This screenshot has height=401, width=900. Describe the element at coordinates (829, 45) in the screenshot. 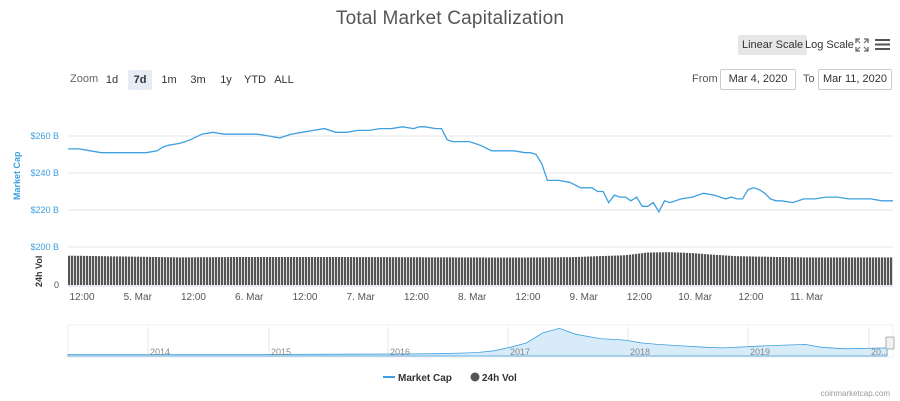

I see `log-scale-button: Log Scale` at that location.